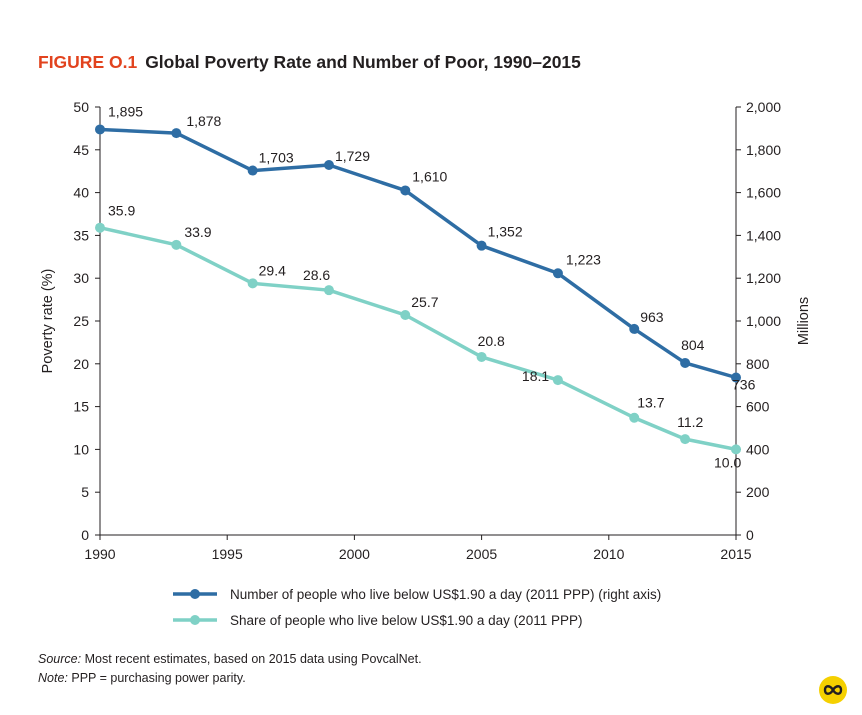 The height and width of the screenshot is (715, 862). Describe the element at coordinates (481, 554) in the screenshot. I see `x-tick-label: 2005` at that location.